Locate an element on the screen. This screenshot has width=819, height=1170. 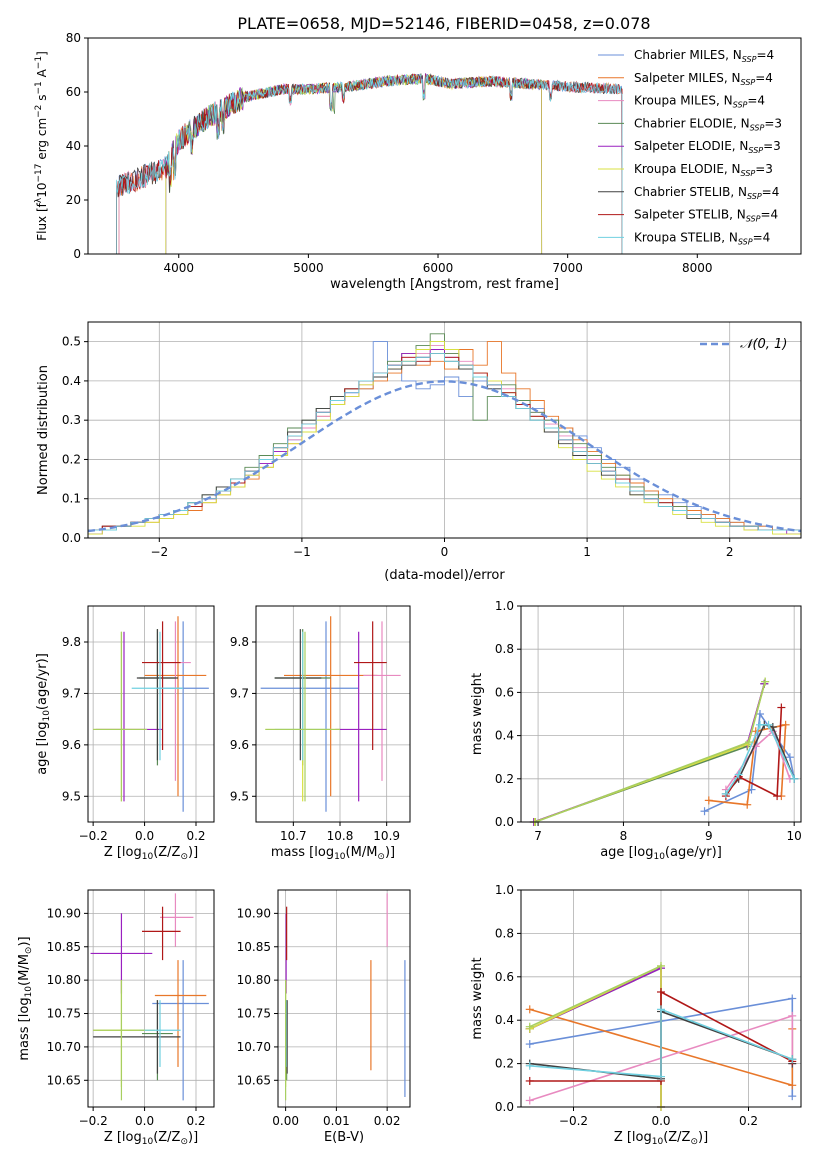
legend-entry: 𝒩(0, 1) is located at coordinates (763, 344).